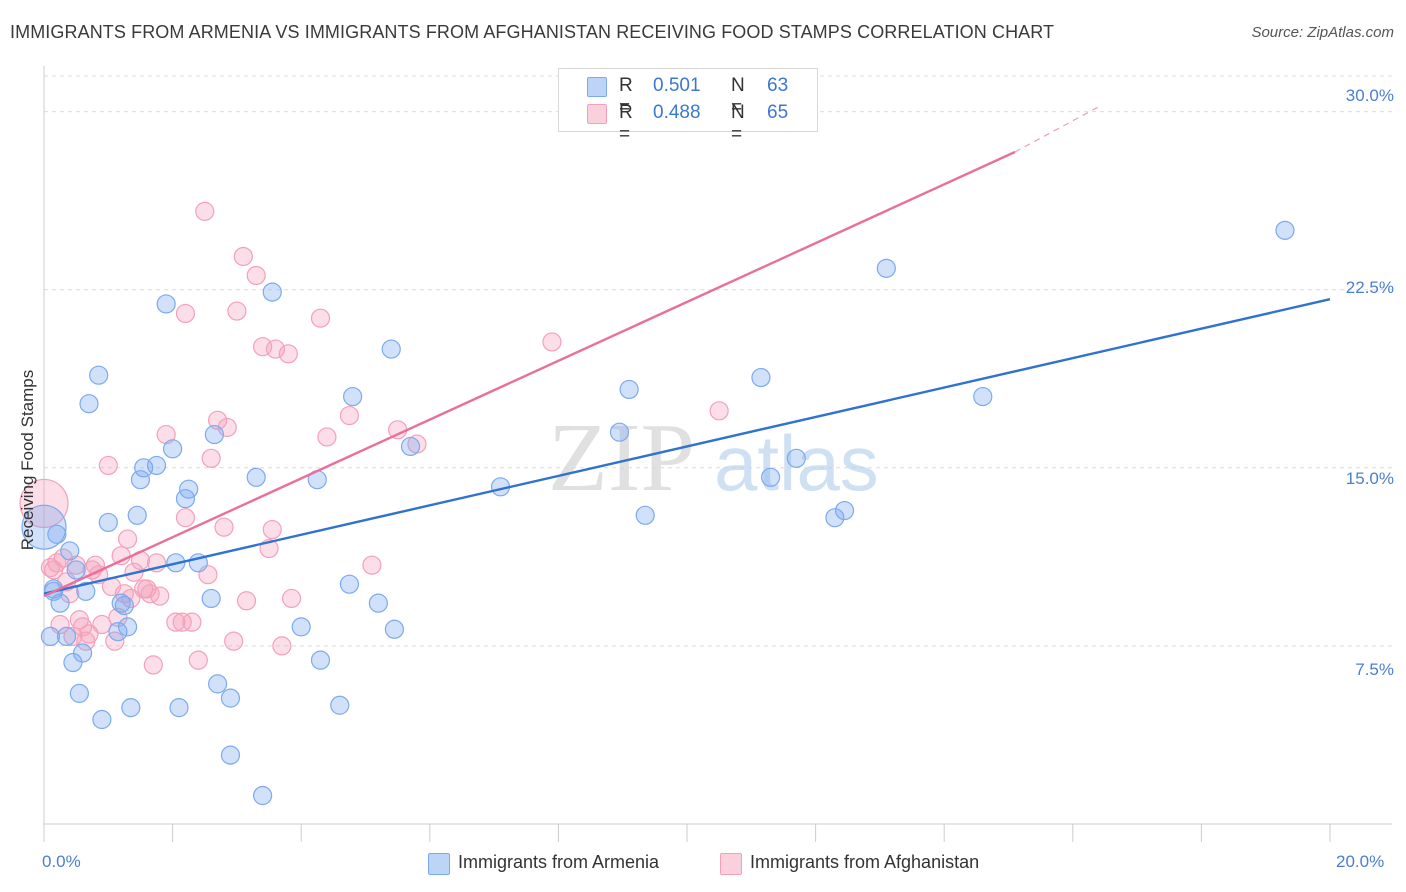  I want to click on y-tick-label: 30.0%, so click(1369, 95).